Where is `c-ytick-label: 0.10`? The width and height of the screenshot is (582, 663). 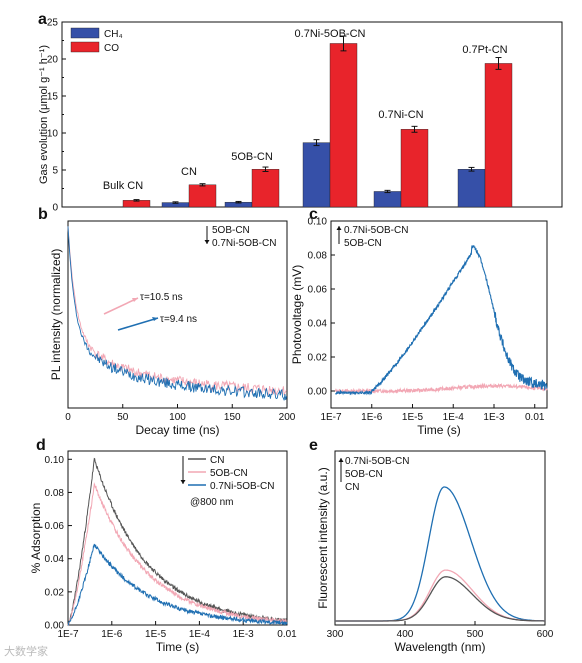
c-ytick-label: 0.10 is located at coordinates (318, 222).